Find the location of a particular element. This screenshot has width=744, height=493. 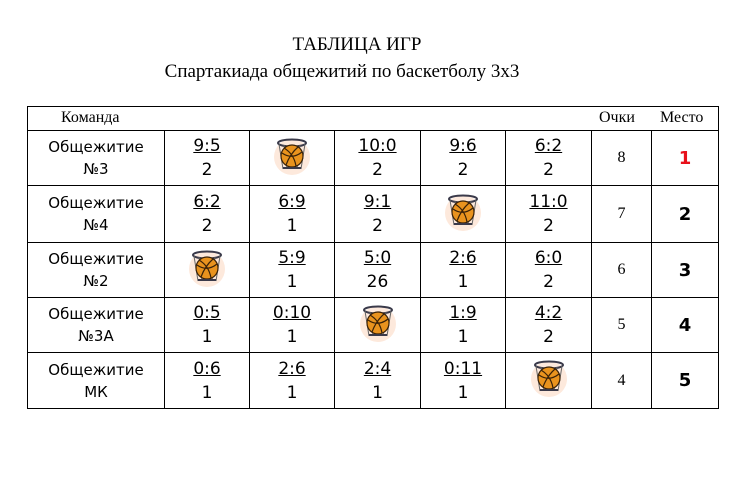

team-row: Общежитие №2 5:9 1 5:0 26 2:6 1 6:0 2 6 3 is located at coordinates (373, 270).